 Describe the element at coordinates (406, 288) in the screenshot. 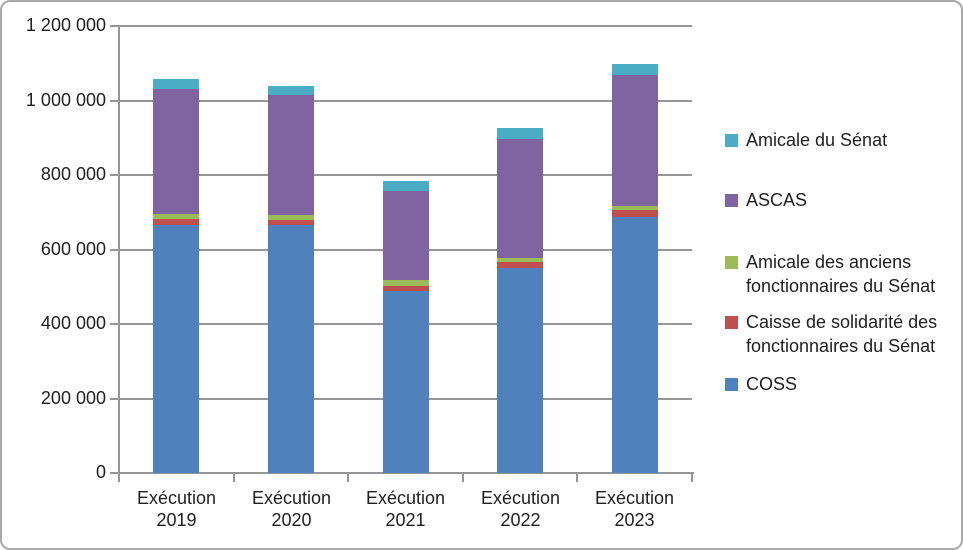

I see `bar-segment-caisse-solidarite-2021` at that location.